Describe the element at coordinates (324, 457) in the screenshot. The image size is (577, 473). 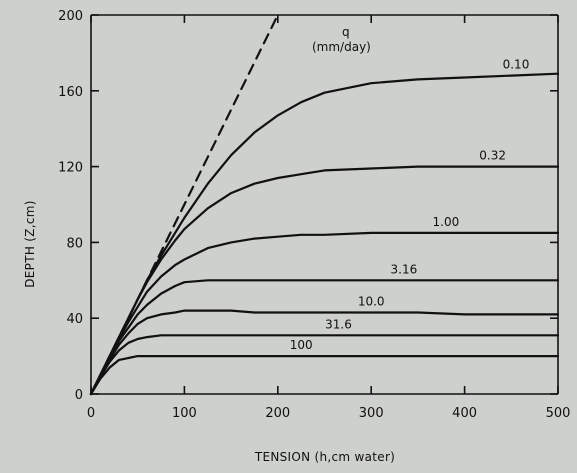
I see `x-axis-label: TENSION (h,cm water)` at that location.